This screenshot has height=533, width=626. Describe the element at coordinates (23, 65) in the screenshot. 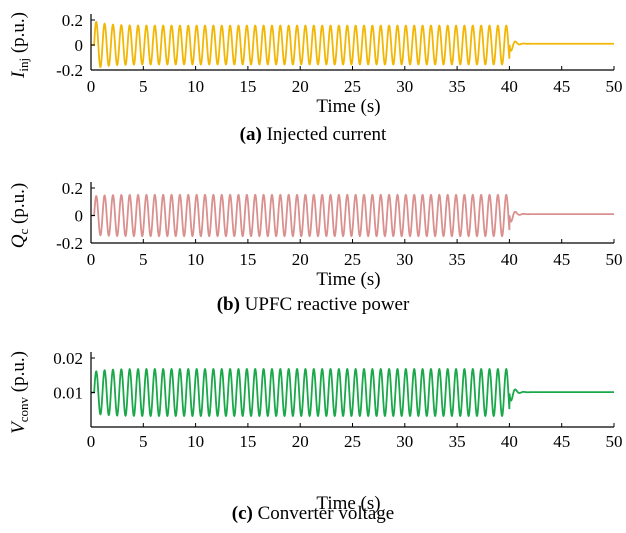

I see `y-axis-label-subscript: inj` at that location.